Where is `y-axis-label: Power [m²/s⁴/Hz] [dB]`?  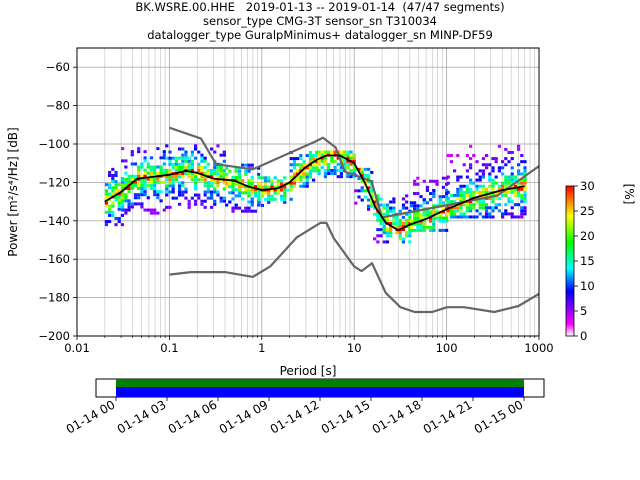 y-axis-label: Power [m²/s⁴/Hz] [dB] is located at coordinates (13, 191).